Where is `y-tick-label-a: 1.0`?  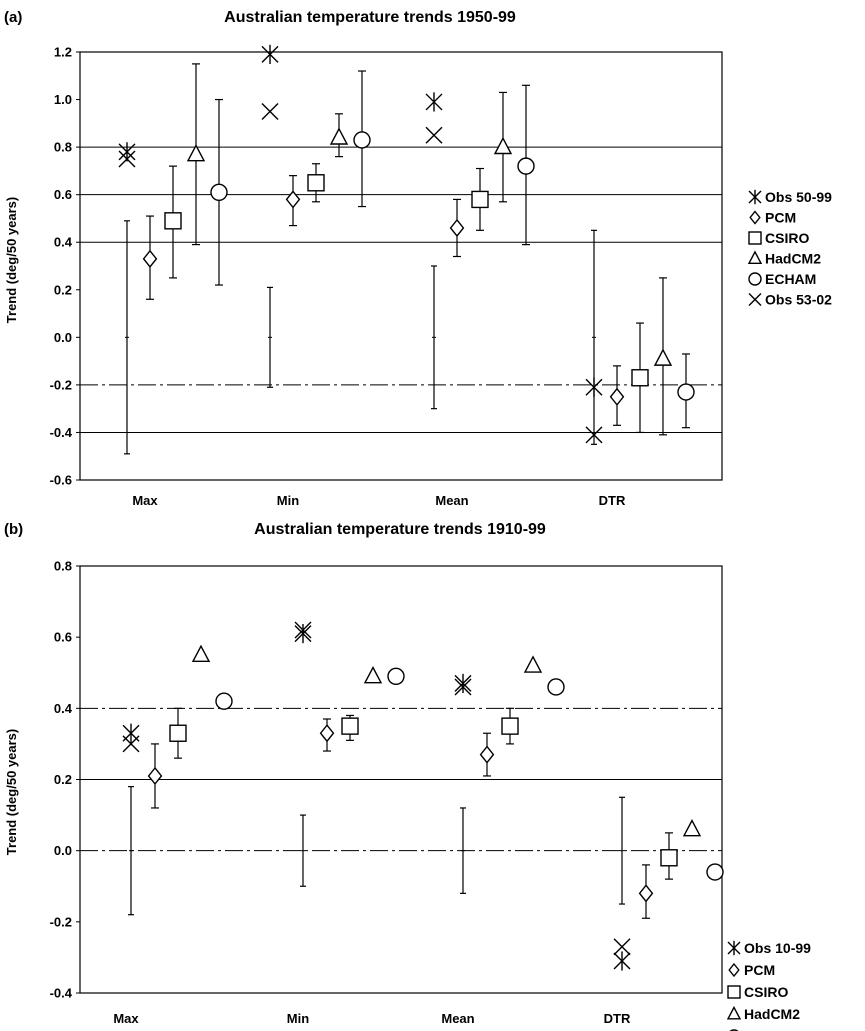 y-tick-label-a: 1.0 is located at coordinates (63, 99).